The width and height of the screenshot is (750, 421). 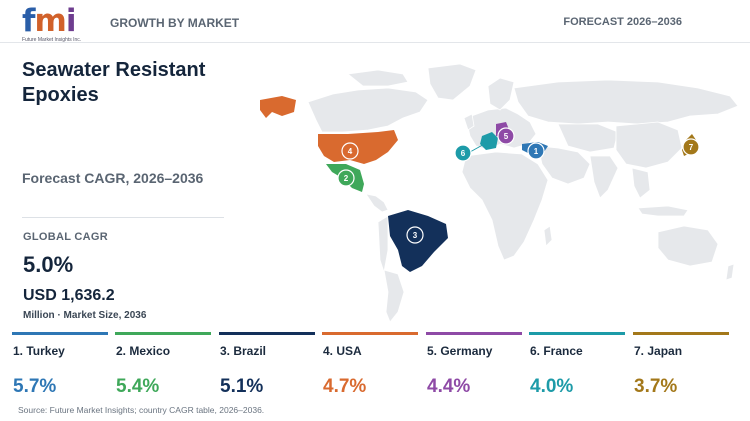 I want to click on country-card-brazil: 3. Brazil 5.1%, so click(x=267, y=365).